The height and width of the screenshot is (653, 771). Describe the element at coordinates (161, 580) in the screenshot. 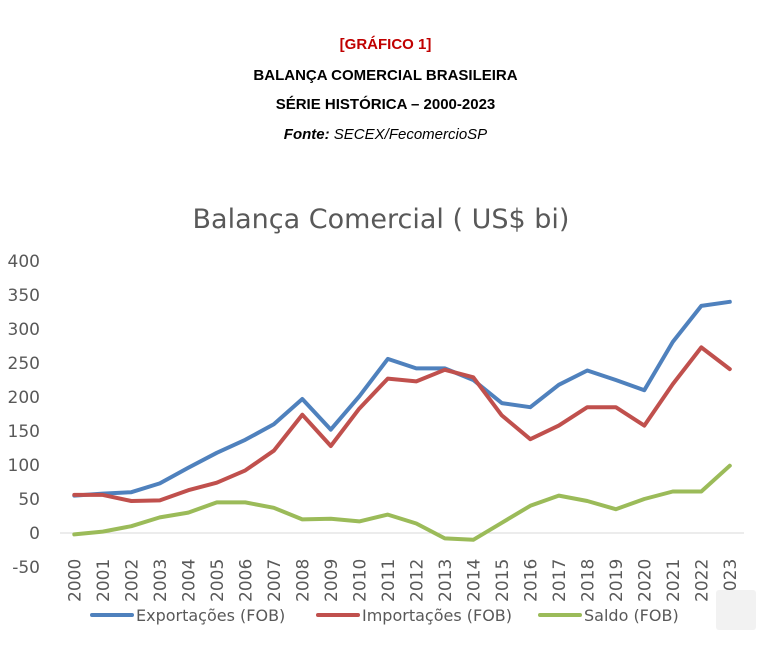

I see `x-tick-label: 2003` at that location.